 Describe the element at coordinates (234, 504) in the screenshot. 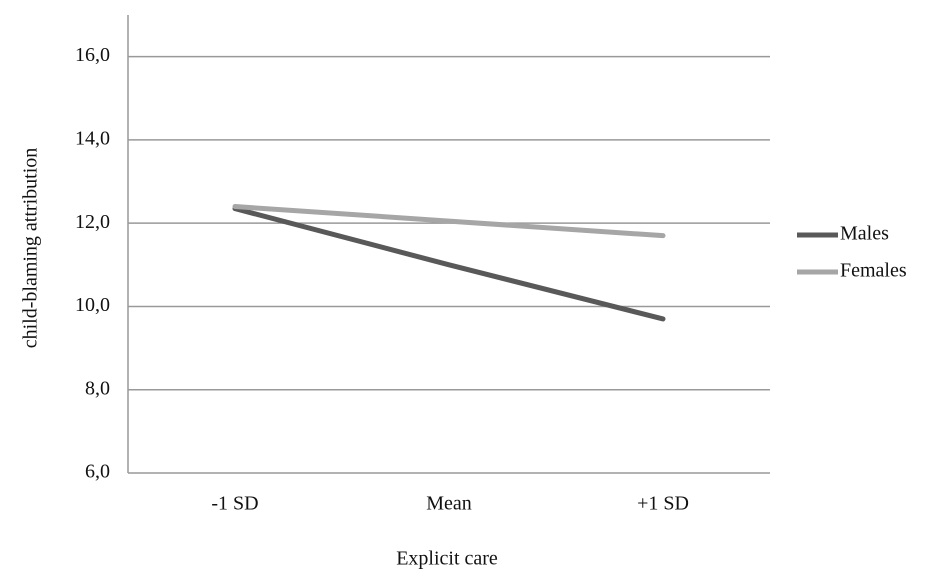

I see `x-tick-label: -1 SD` at that location.